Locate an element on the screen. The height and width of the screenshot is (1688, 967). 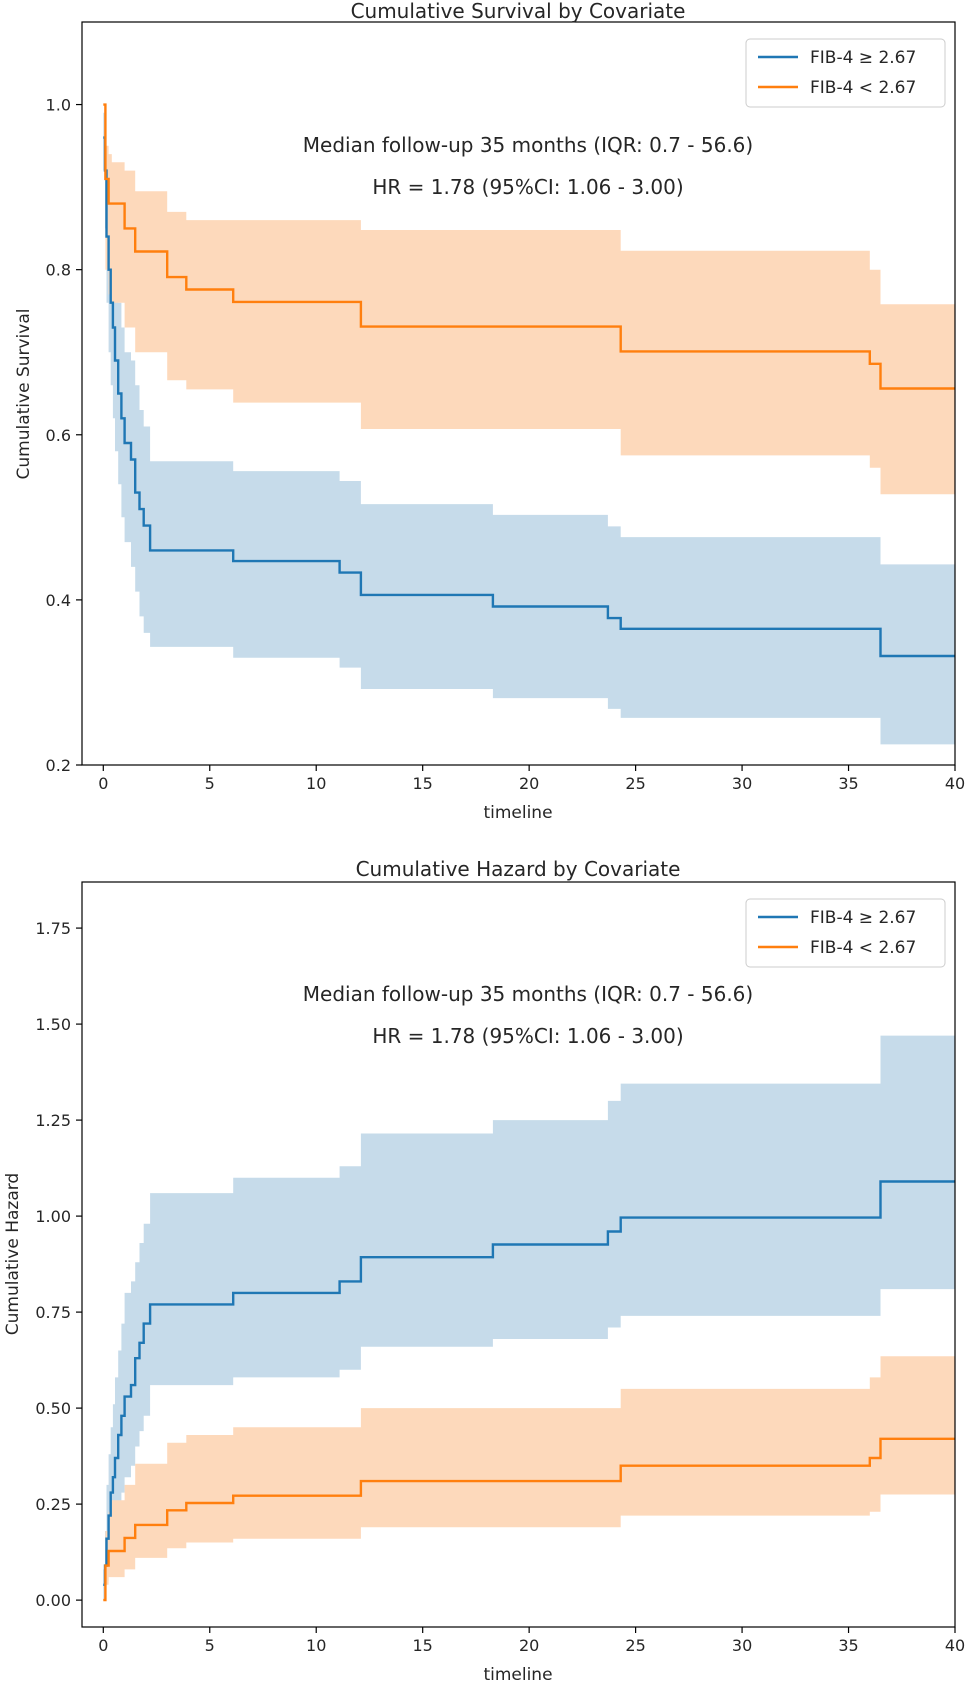
survival-y-tick-label: 0.6 is located at coordinates (58, 435).